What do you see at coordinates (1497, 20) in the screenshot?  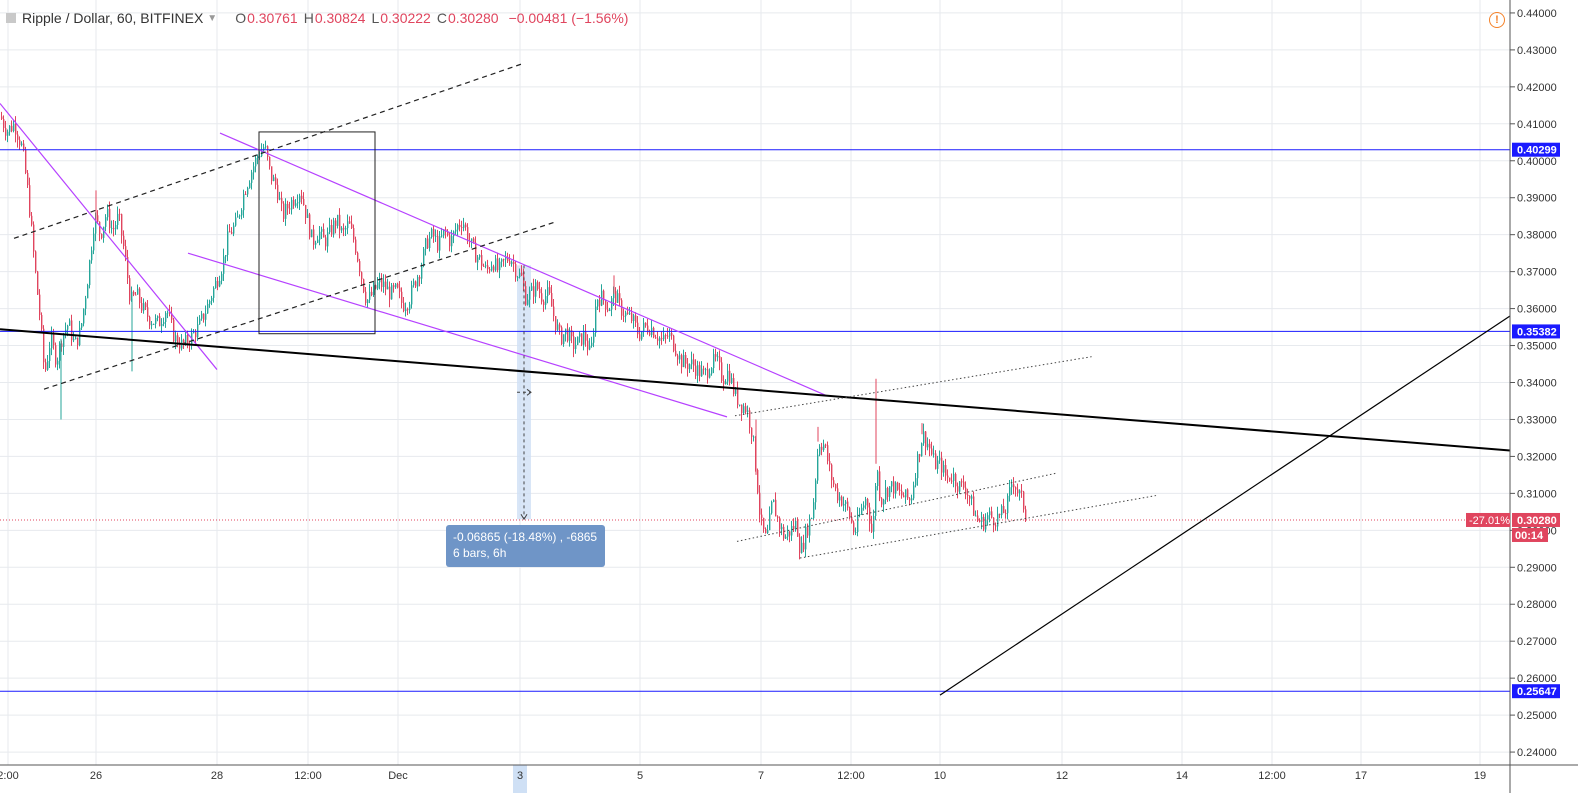 I see `warning-icon: !` at bounding box center [1497, 20].